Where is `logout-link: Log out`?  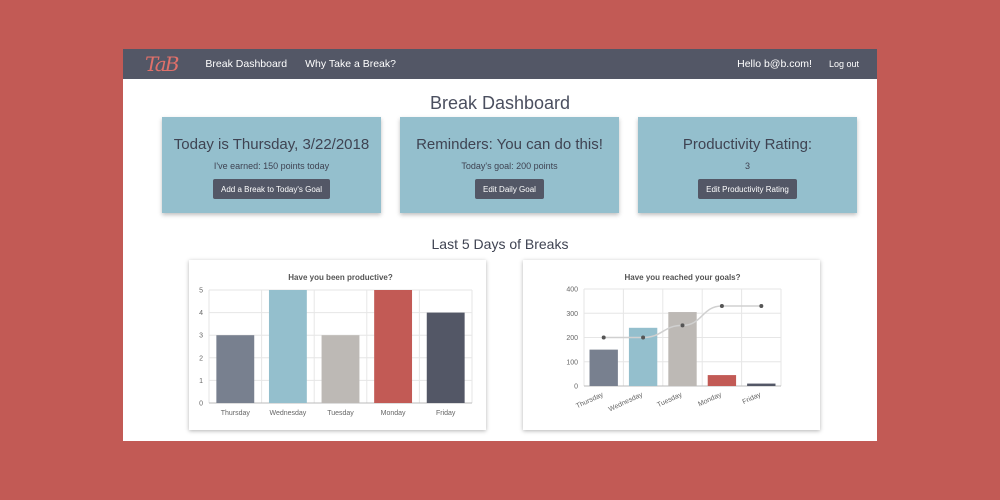 logout-link: Log out is located at coordinates (843, 64).